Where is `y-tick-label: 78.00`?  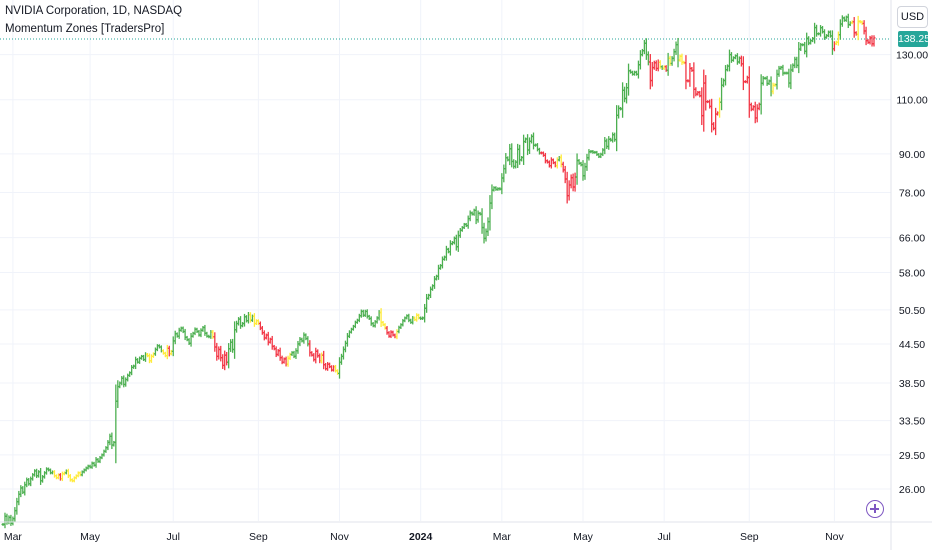 y-tick-label: 78.00 is located at coordinates (912, 193).